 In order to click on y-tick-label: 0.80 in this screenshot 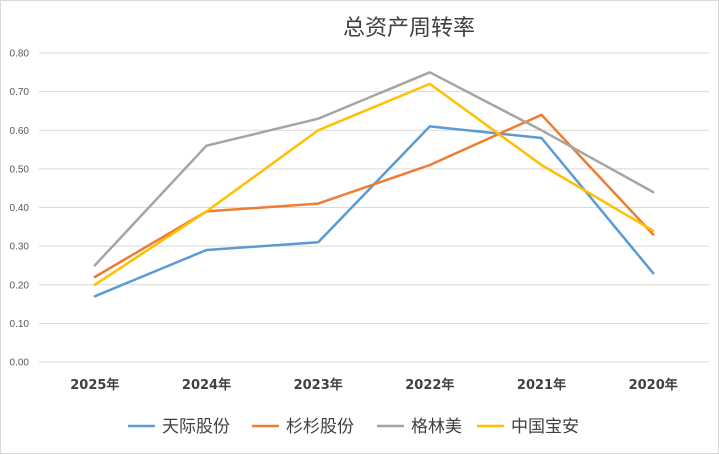, I will do `click(20, 54)`.